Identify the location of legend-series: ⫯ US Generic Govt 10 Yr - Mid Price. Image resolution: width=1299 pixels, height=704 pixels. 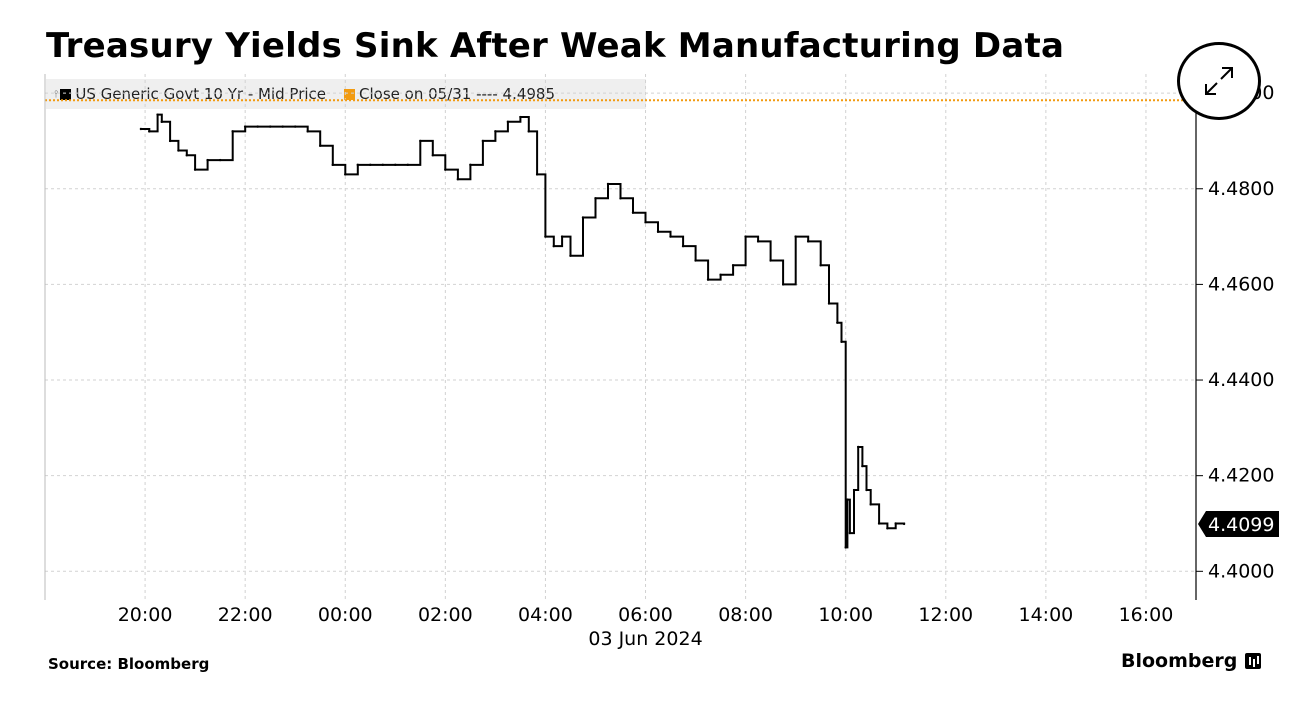
(190, 94).